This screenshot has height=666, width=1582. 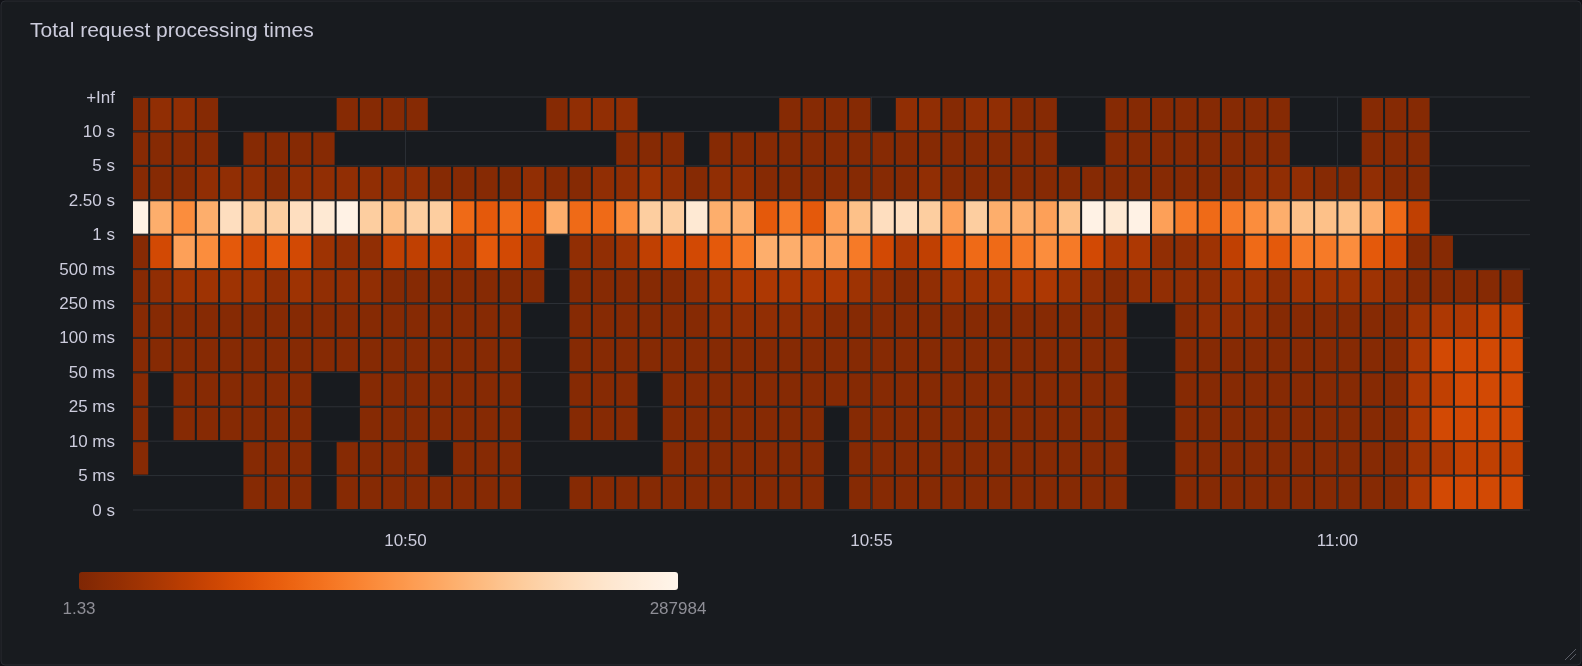 I want to click on text: 0 s, so click(x=103, y=510).